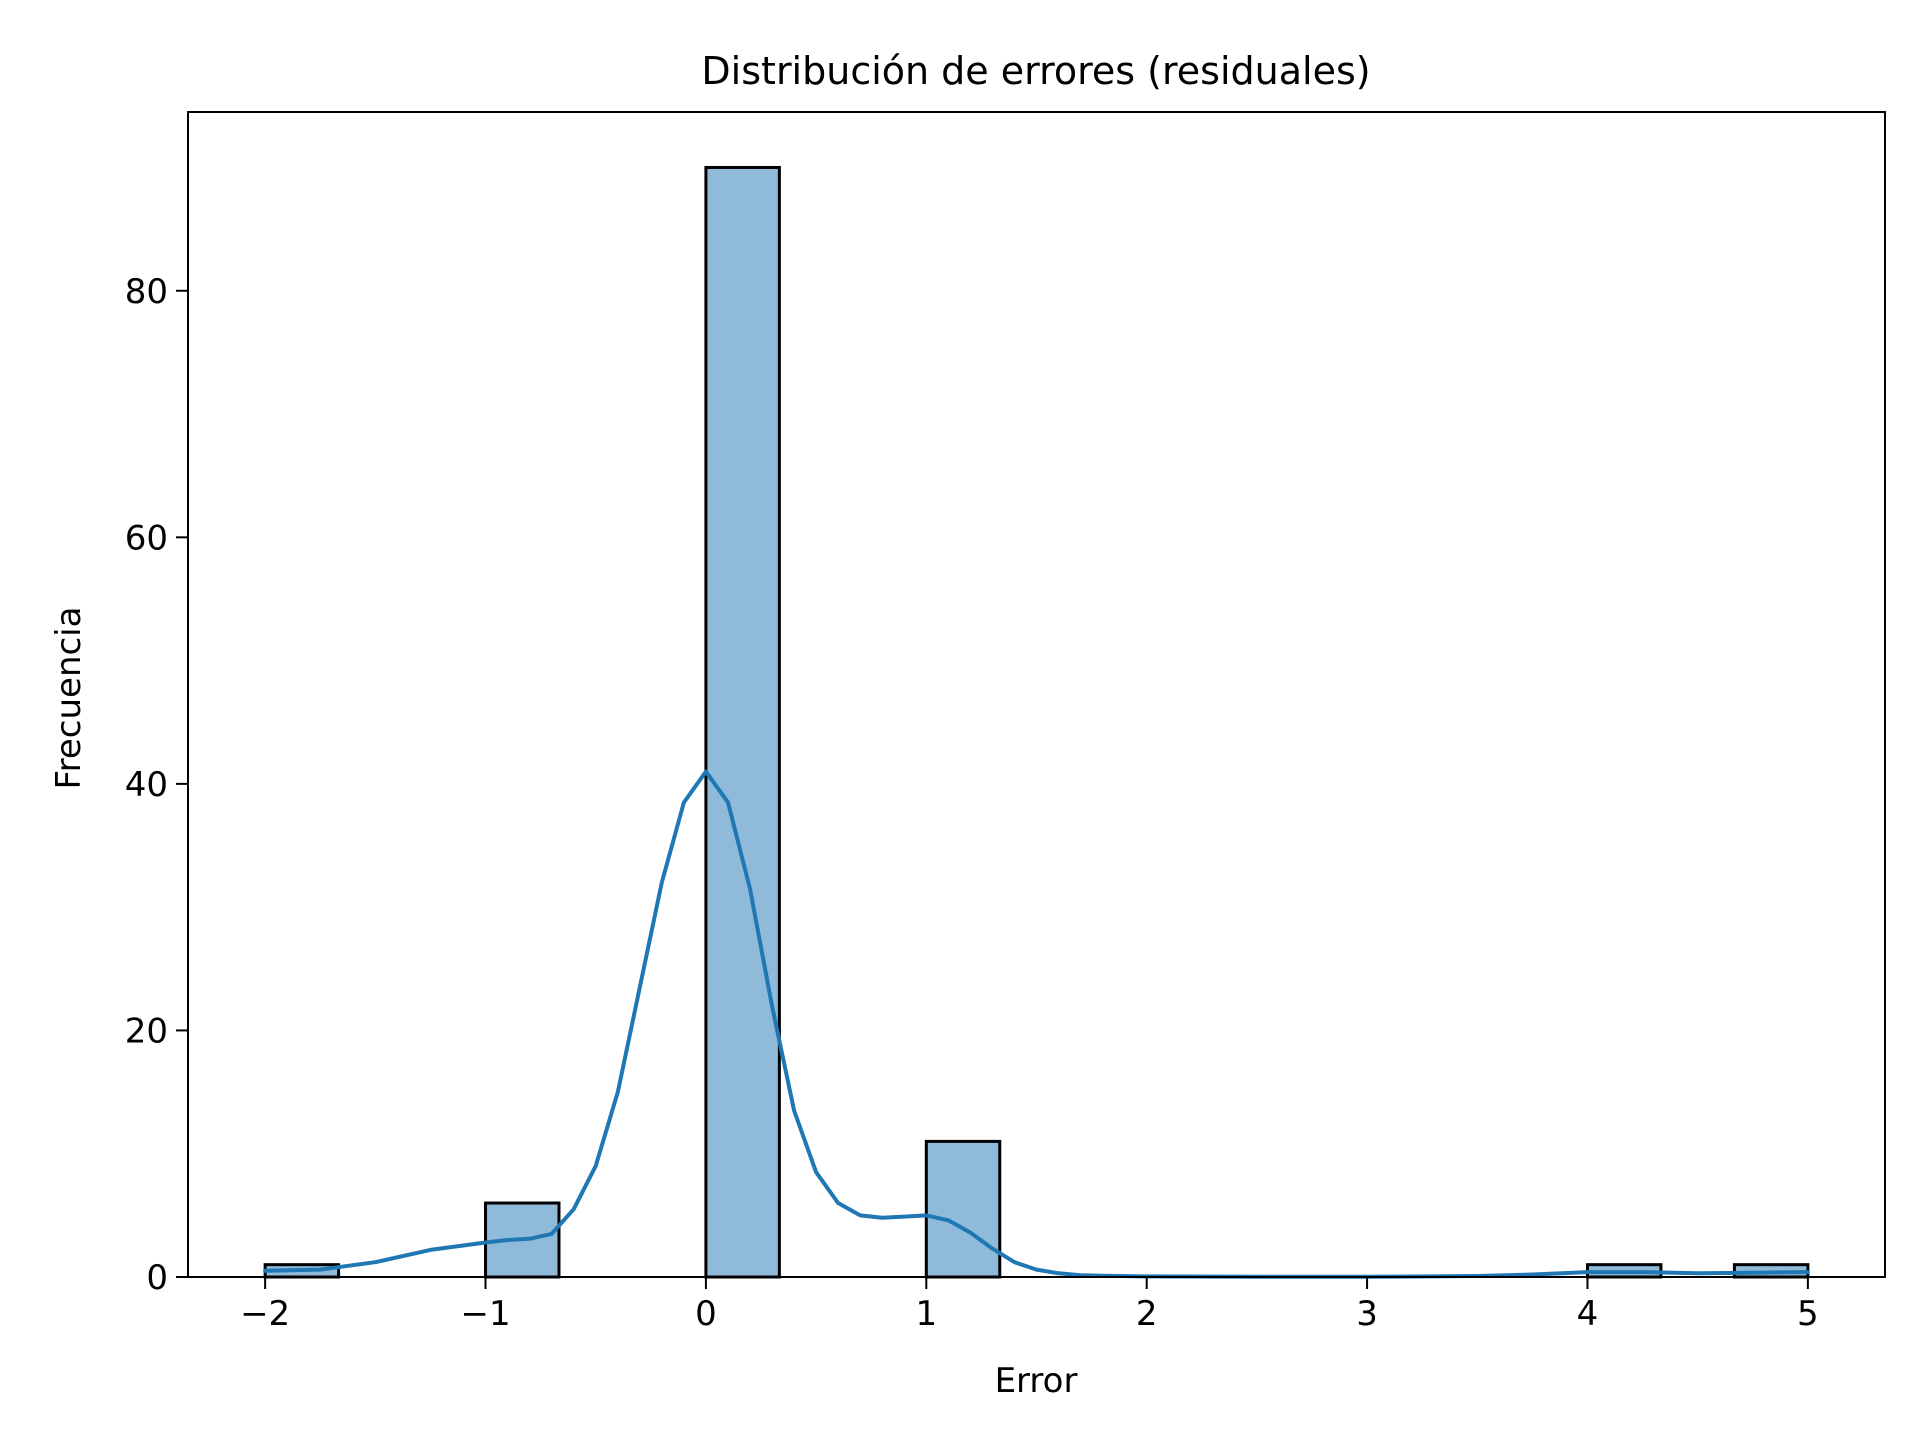 The width and height of the screenshot is (1920, 1440). What do you see at coordinates (1035, 71) in the screenshot?
I see `chart-title: Distribución de errores (residuales)` at bounding box center [1035, 71].